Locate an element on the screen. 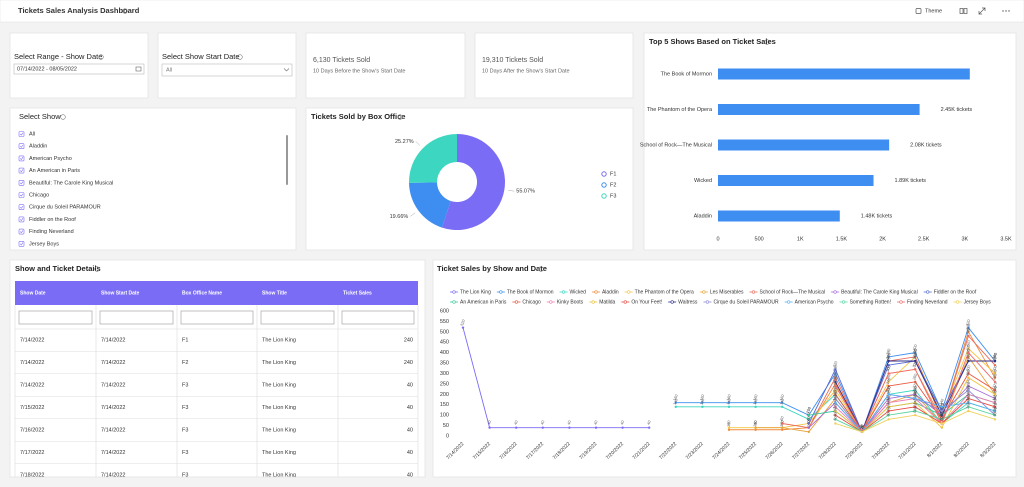  slice-label: 19.66% is located at coordinates (399, 217).